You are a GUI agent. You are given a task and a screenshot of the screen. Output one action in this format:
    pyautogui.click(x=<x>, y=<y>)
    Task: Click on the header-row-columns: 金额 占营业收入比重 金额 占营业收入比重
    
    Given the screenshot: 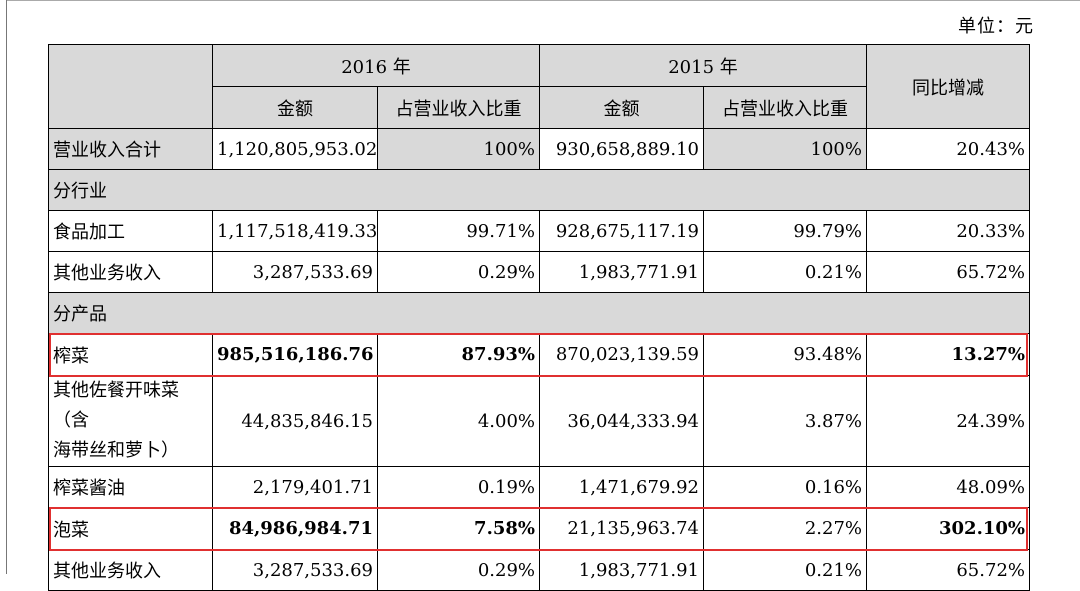 What is the action you would take?
    pyautogui.click(x=539, y=107)
    